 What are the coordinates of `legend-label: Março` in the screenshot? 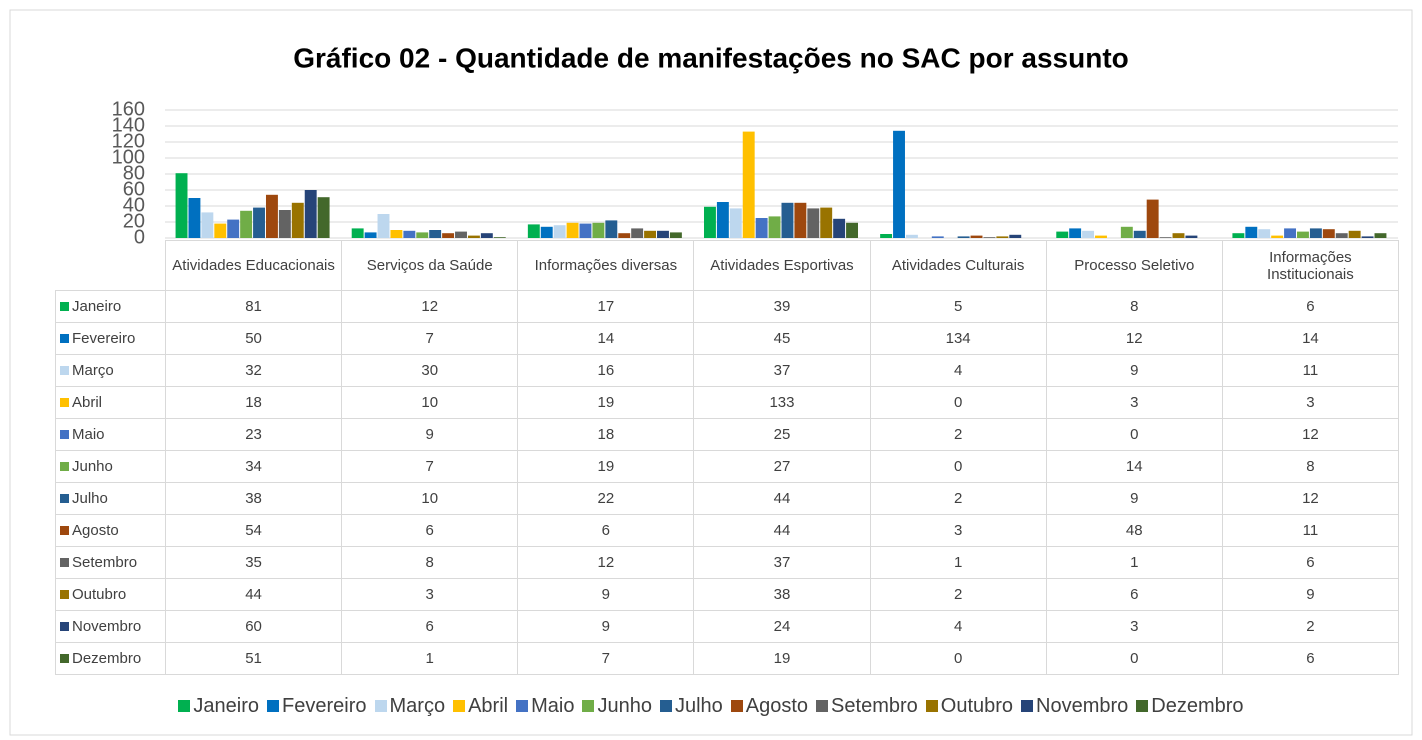 It's located at (417, 706).